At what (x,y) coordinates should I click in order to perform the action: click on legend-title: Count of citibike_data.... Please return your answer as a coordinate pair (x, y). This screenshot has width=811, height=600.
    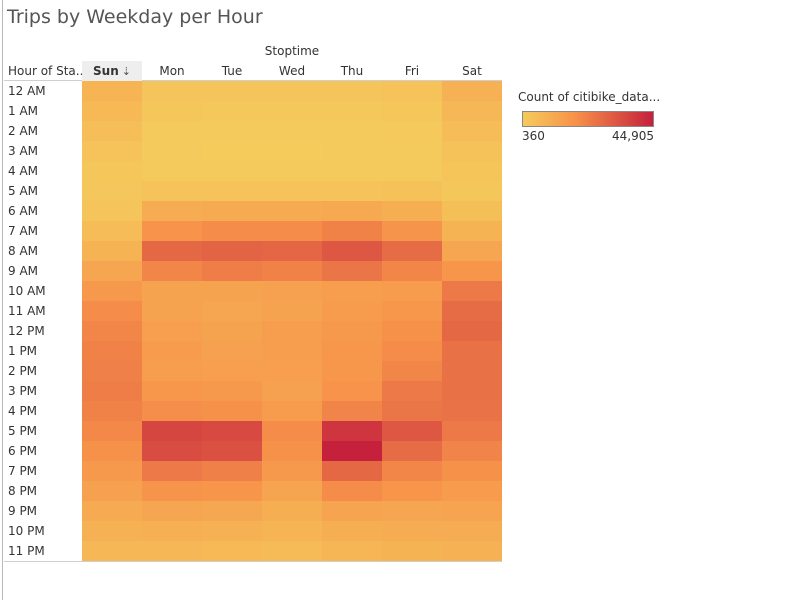
    Looking at the image, I should click on (589, 97).